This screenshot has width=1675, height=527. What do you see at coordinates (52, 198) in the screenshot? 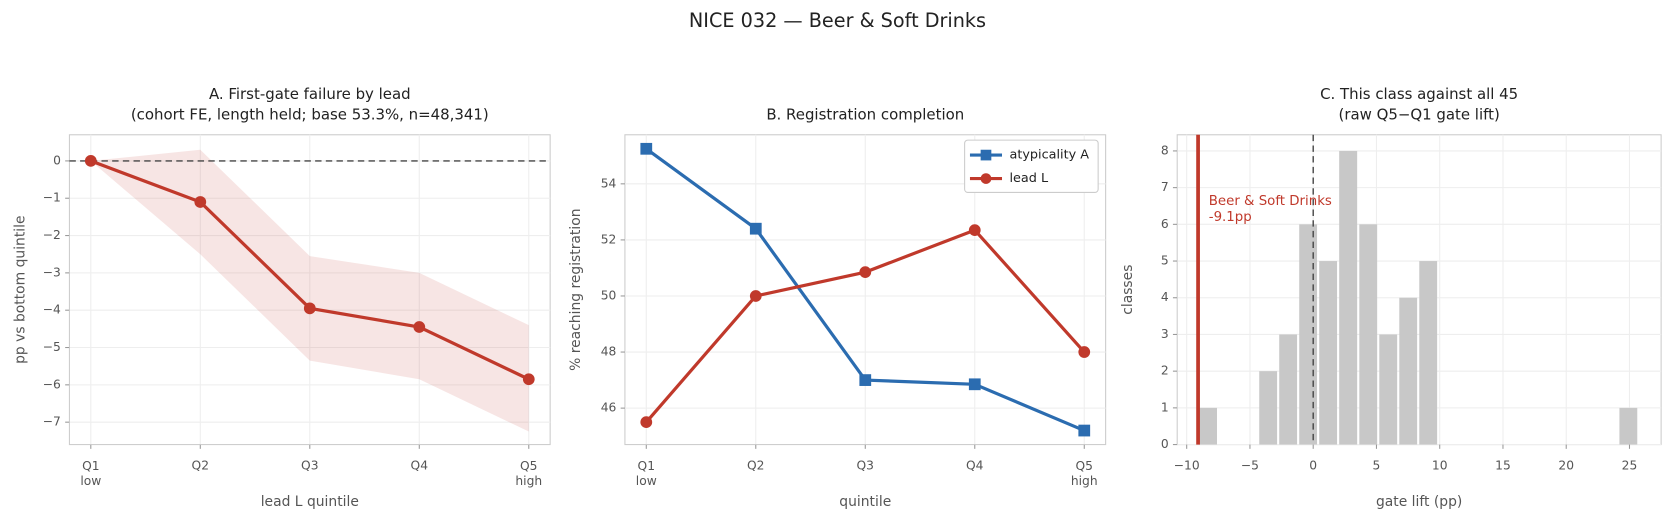
I see `y-tick-label: −1` at bounding box center [52, 198].